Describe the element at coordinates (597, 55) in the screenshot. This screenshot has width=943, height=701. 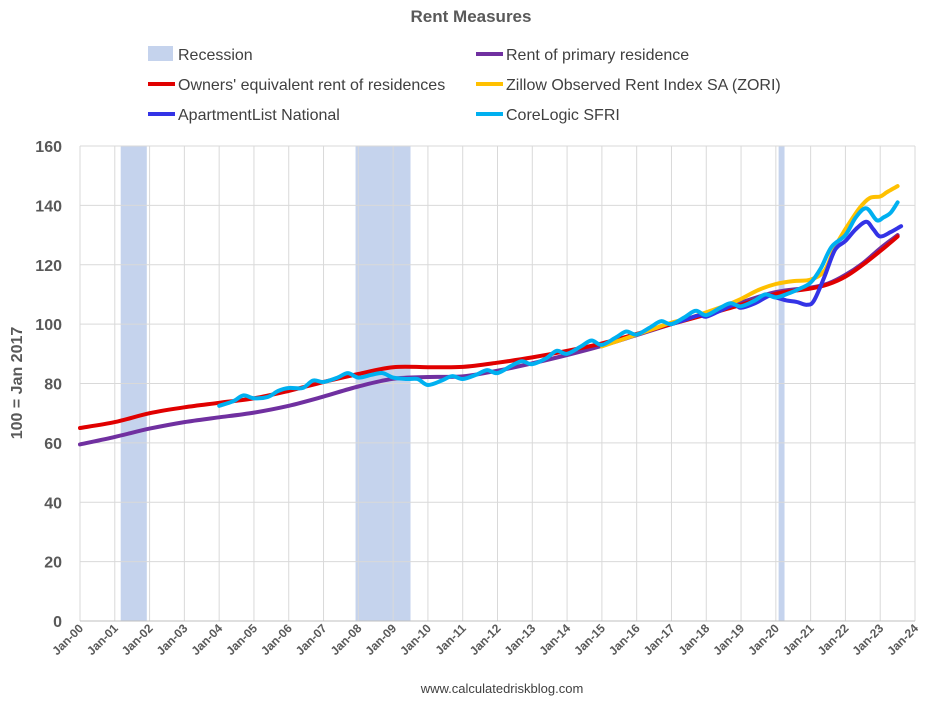
I see `legend-label-rent-of-primary-residence: Rent of primary residence` at that location.